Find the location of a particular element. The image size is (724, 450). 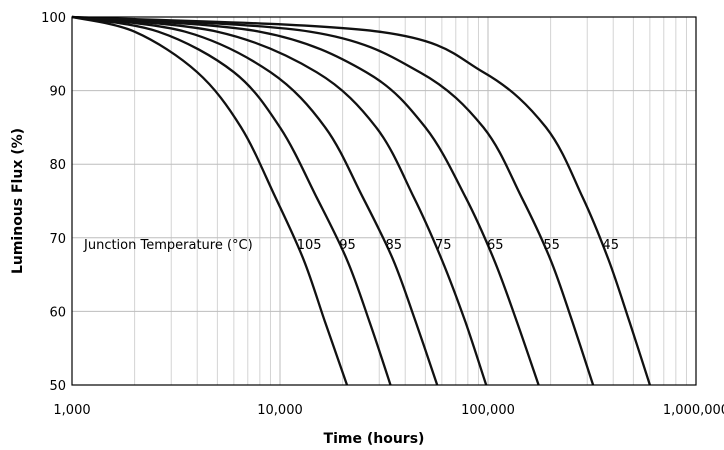

y-tick-label: 90 is located at coordinates (57, 92).